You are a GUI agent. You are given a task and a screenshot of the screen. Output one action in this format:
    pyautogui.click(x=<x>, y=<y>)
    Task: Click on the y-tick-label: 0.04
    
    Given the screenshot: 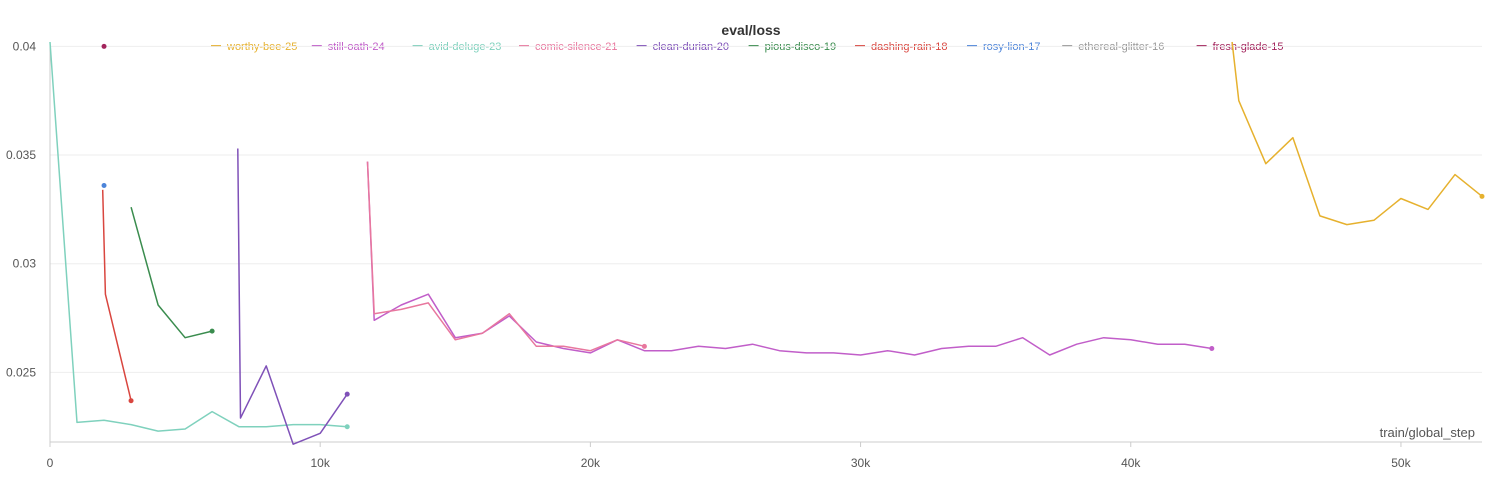 What is the action you would take?
    pyautogui.click(x=25, y=46)
    